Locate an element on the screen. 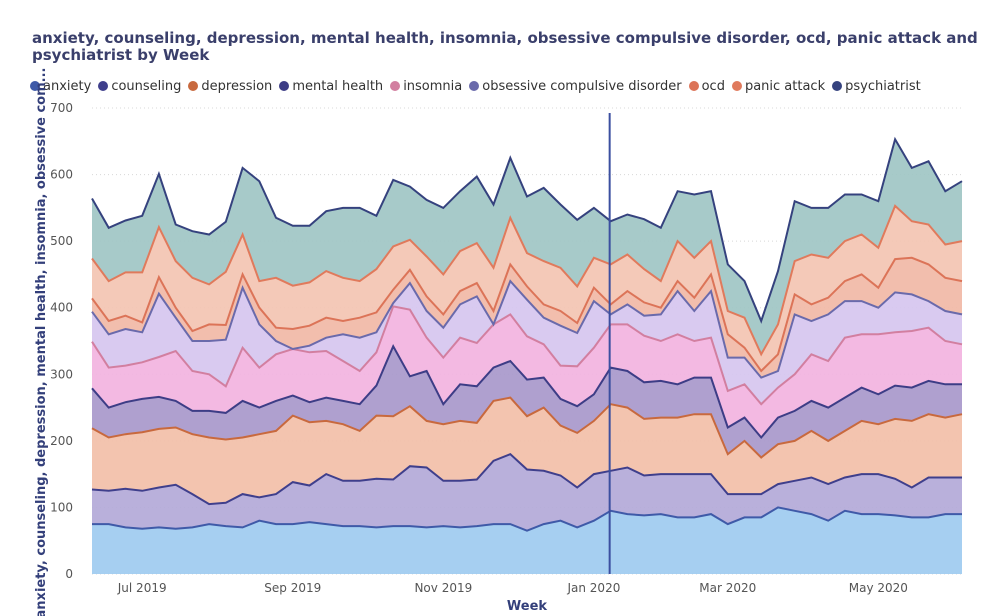  y-tick-label: 600 is located at coordinates (61, 175).